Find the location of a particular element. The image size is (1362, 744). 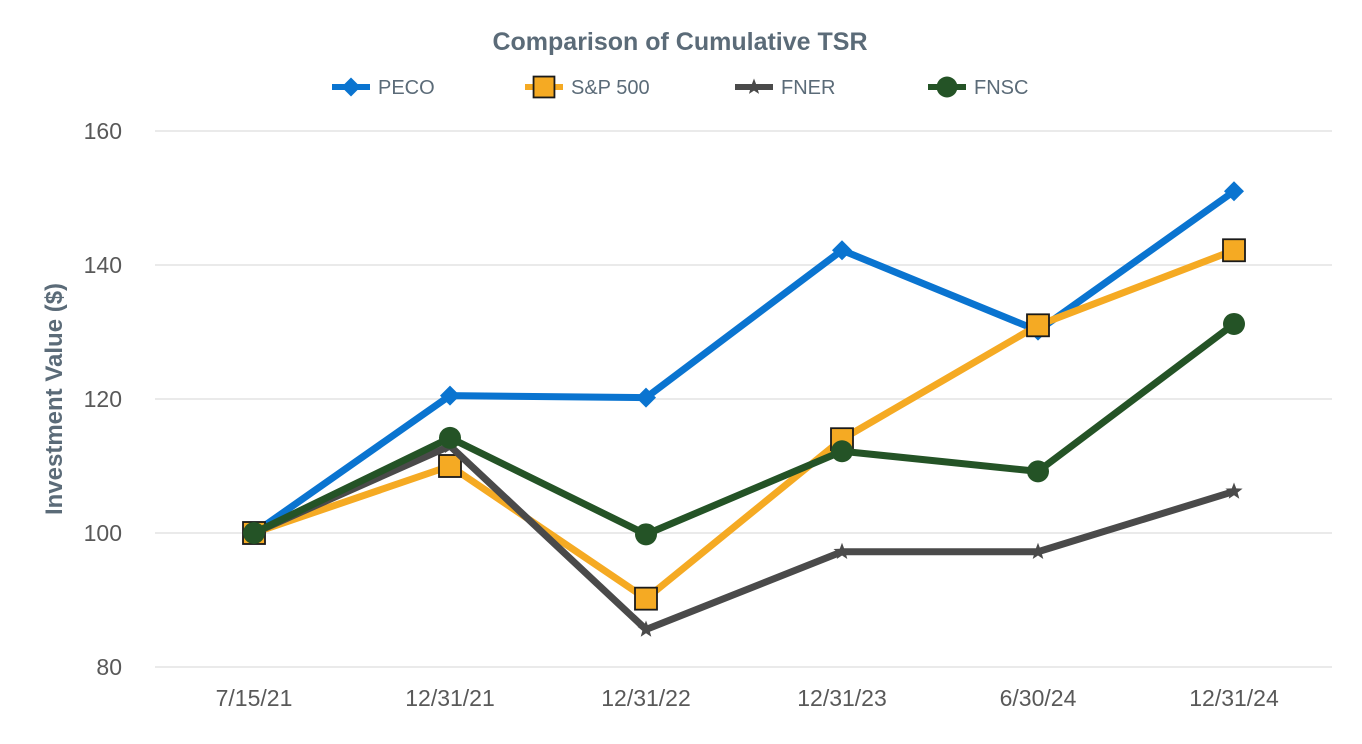

y-tick-label: 160 is located at coordinates (103, 131).